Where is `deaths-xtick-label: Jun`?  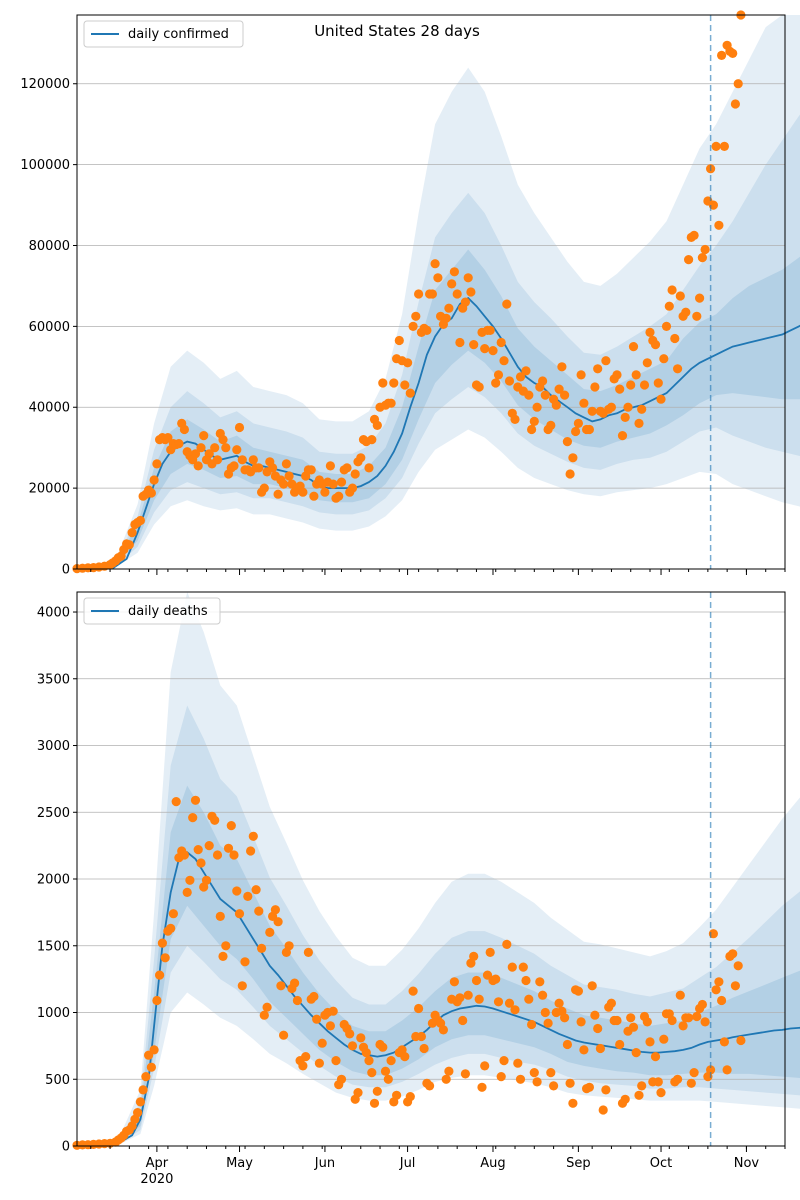 deaths-xtick-label: Jun is located at coordinates (324, 1163).